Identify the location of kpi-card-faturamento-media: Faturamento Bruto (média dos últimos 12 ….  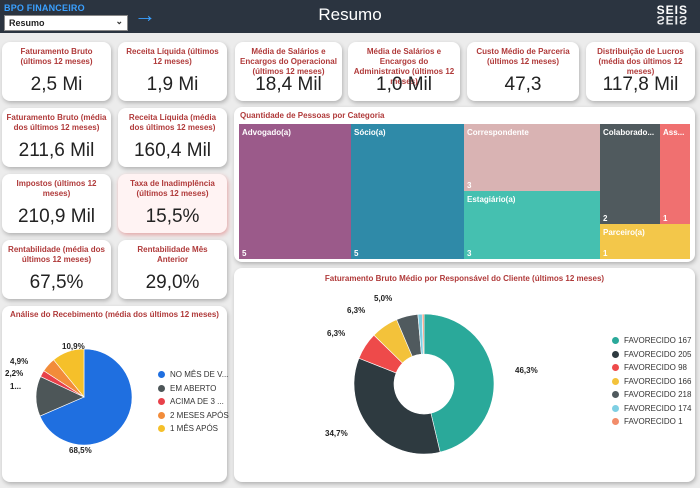
(56, 137).